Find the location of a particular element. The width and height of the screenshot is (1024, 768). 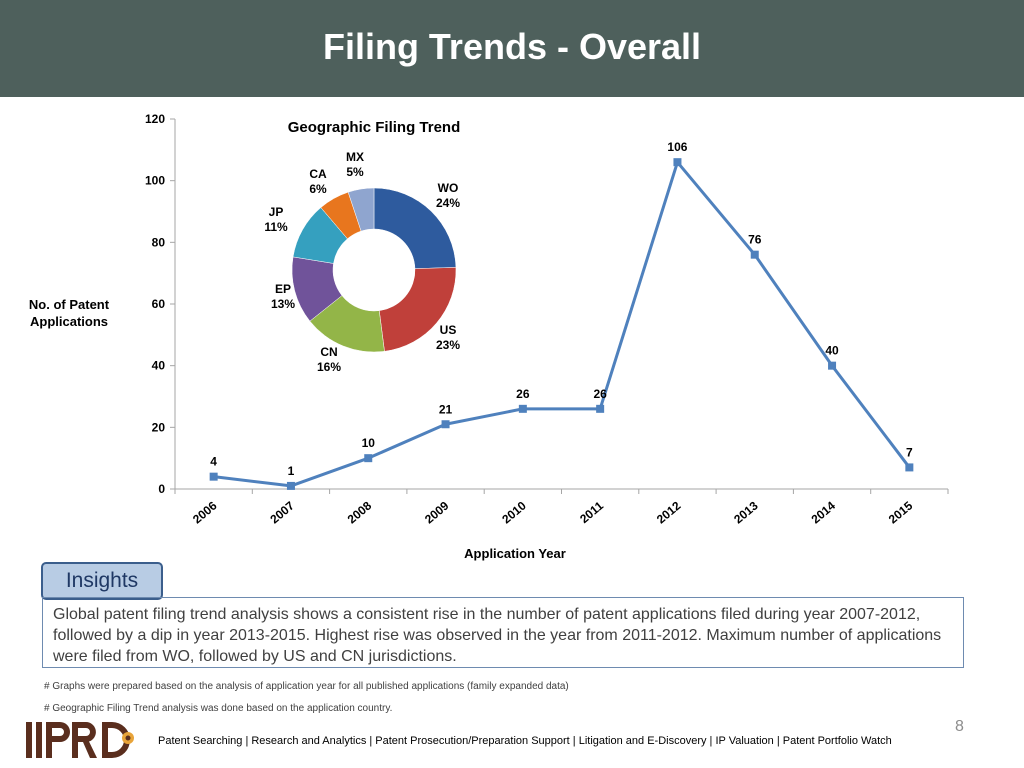

data-label: 40 is located at coordinates (832, 351).